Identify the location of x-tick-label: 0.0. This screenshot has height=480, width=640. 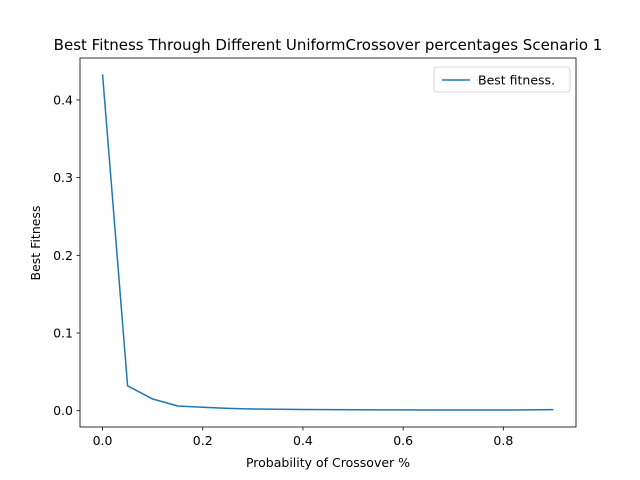
(103, 440).